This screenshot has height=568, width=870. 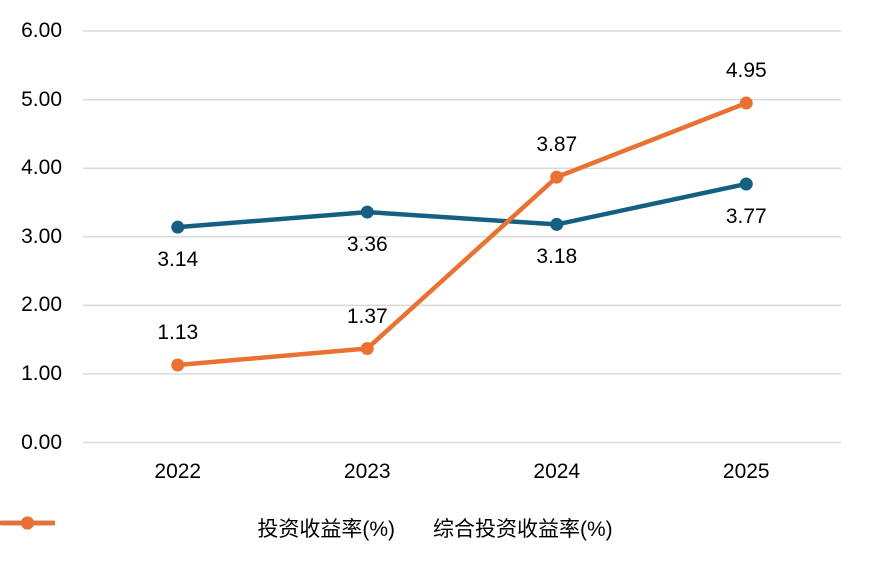 I want to click on legend-marker-icon, so click(x=27, y=523).